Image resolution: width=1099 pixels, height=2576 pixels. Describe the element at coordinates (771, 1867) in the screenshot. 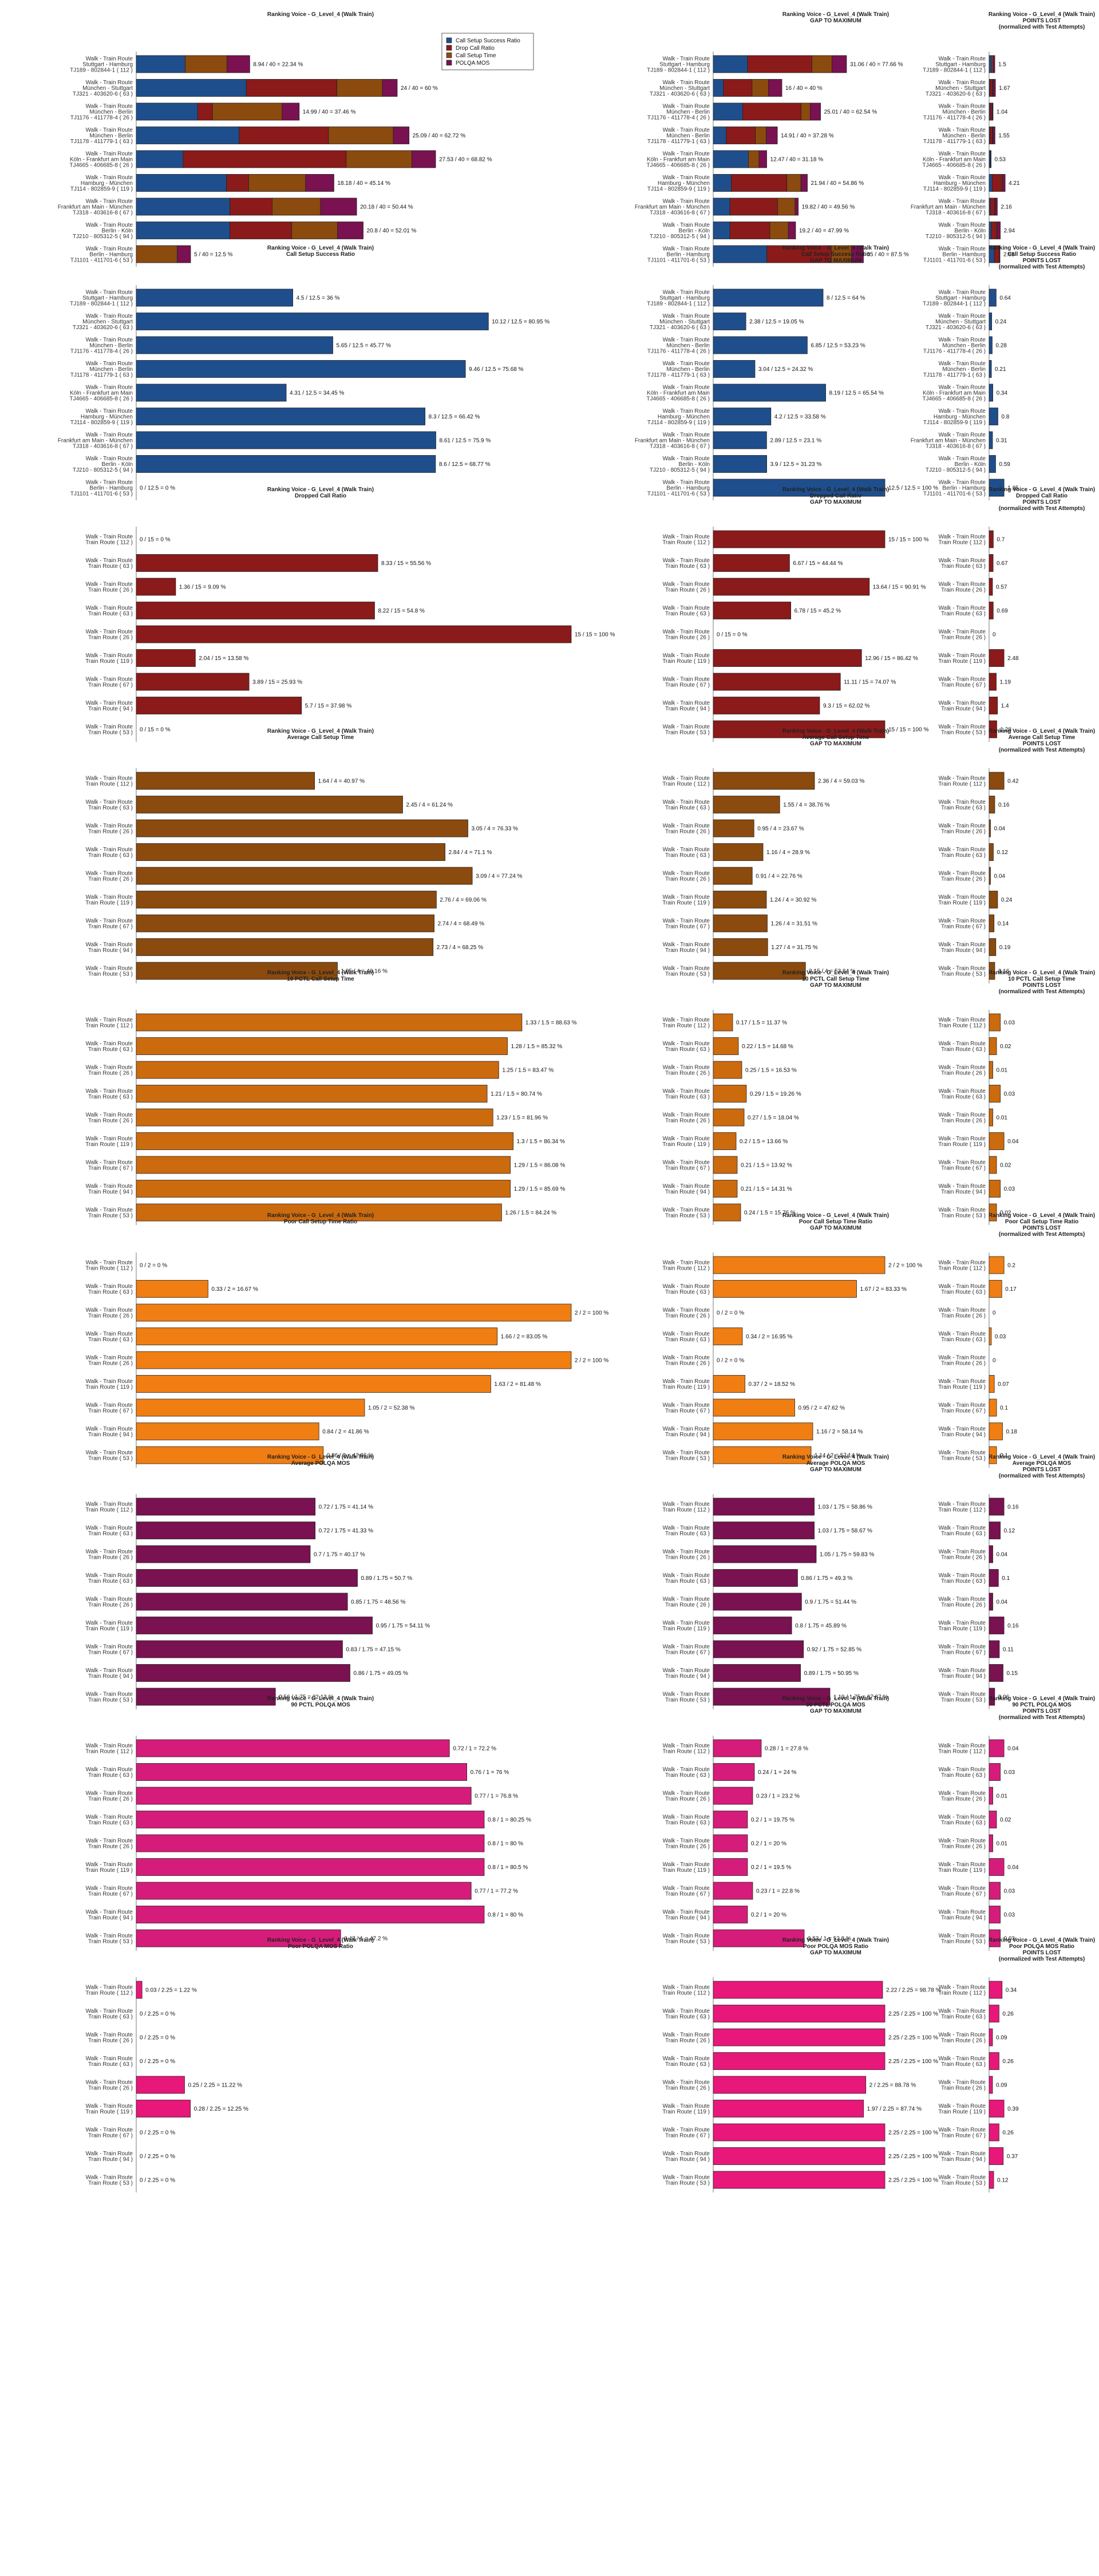

I see `mos90-gap-data-label: 0.2 / 1 = 19.5 %` at that location.